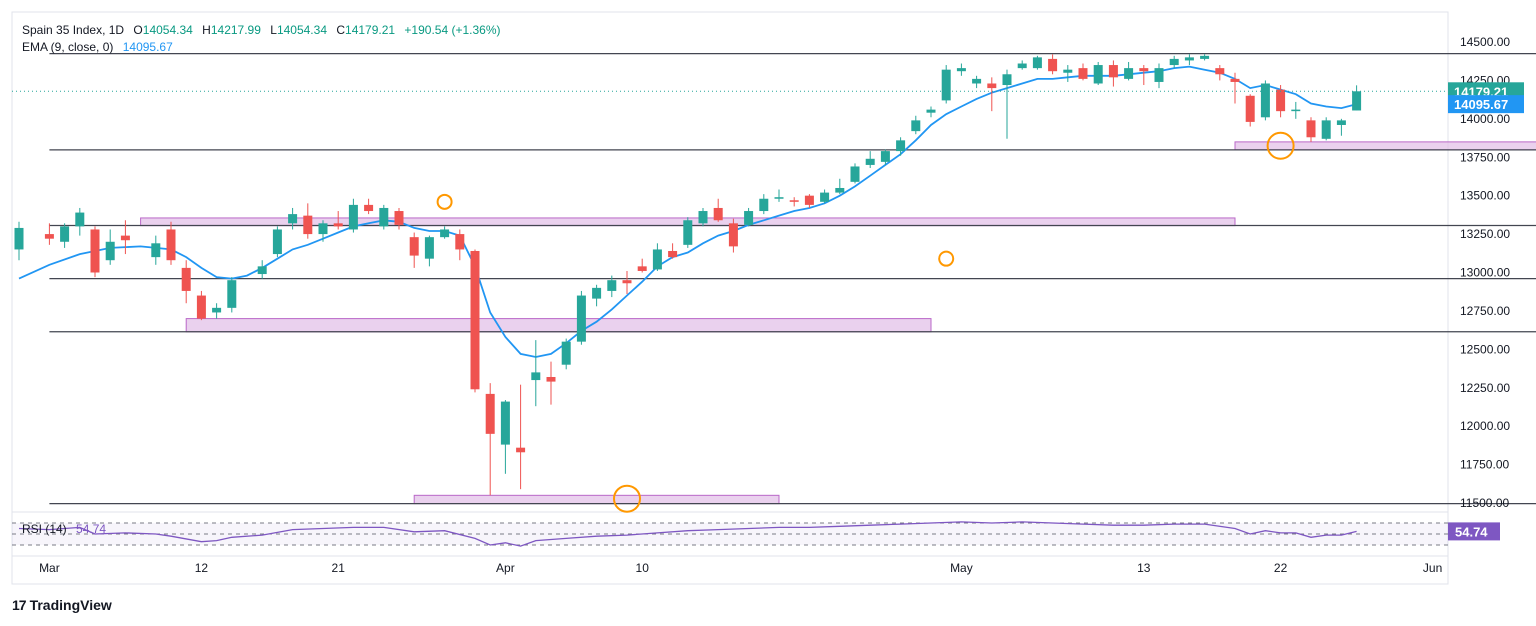 The height and width of the screenshot is (626, 1536). I want to click on price-tick-label: 12750.00, so click(1485, 311).